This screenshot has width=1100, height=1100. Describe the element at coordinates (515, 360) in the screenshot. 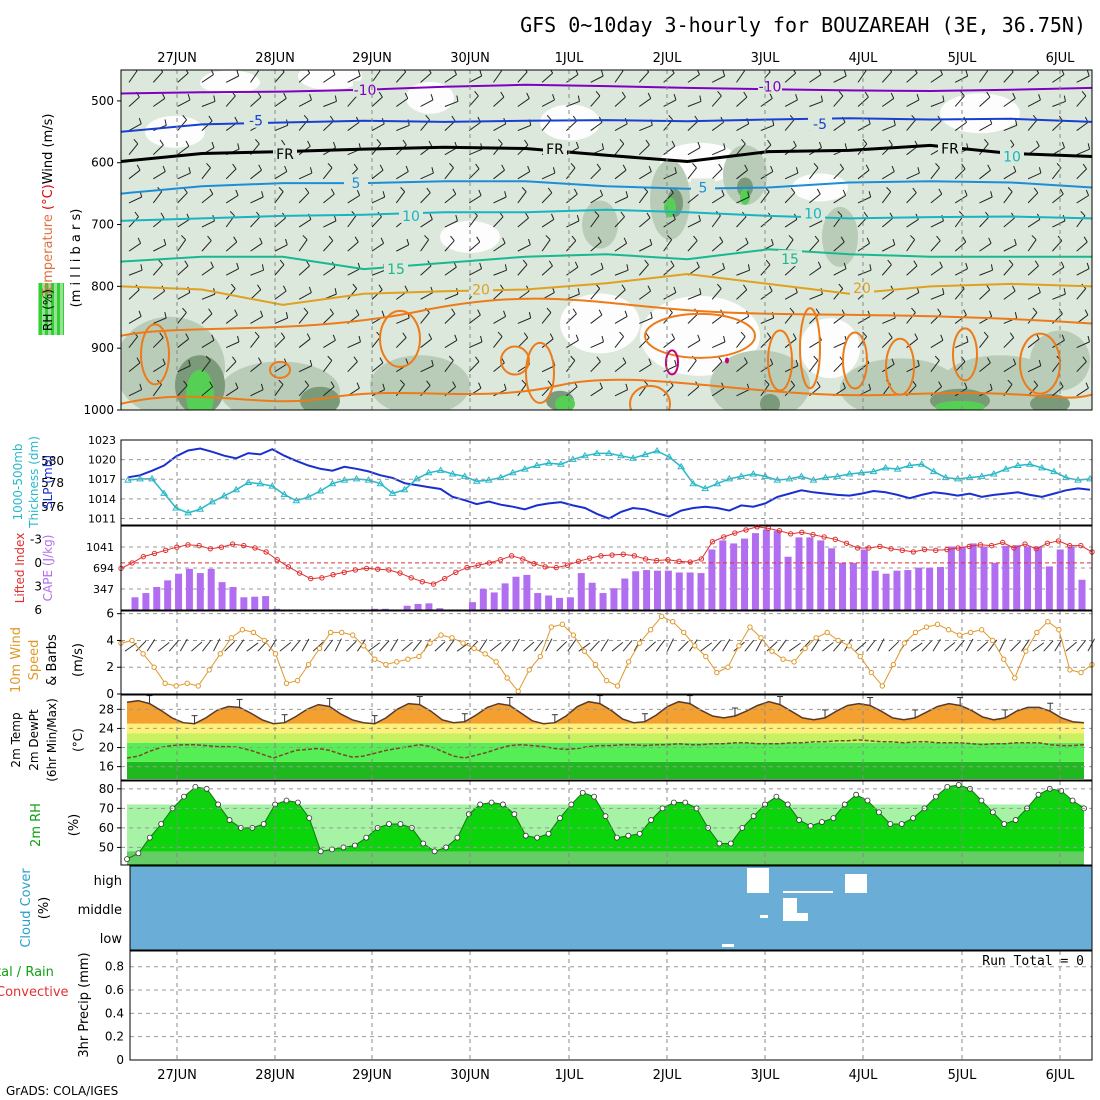

I see `hot-contour` at that location.